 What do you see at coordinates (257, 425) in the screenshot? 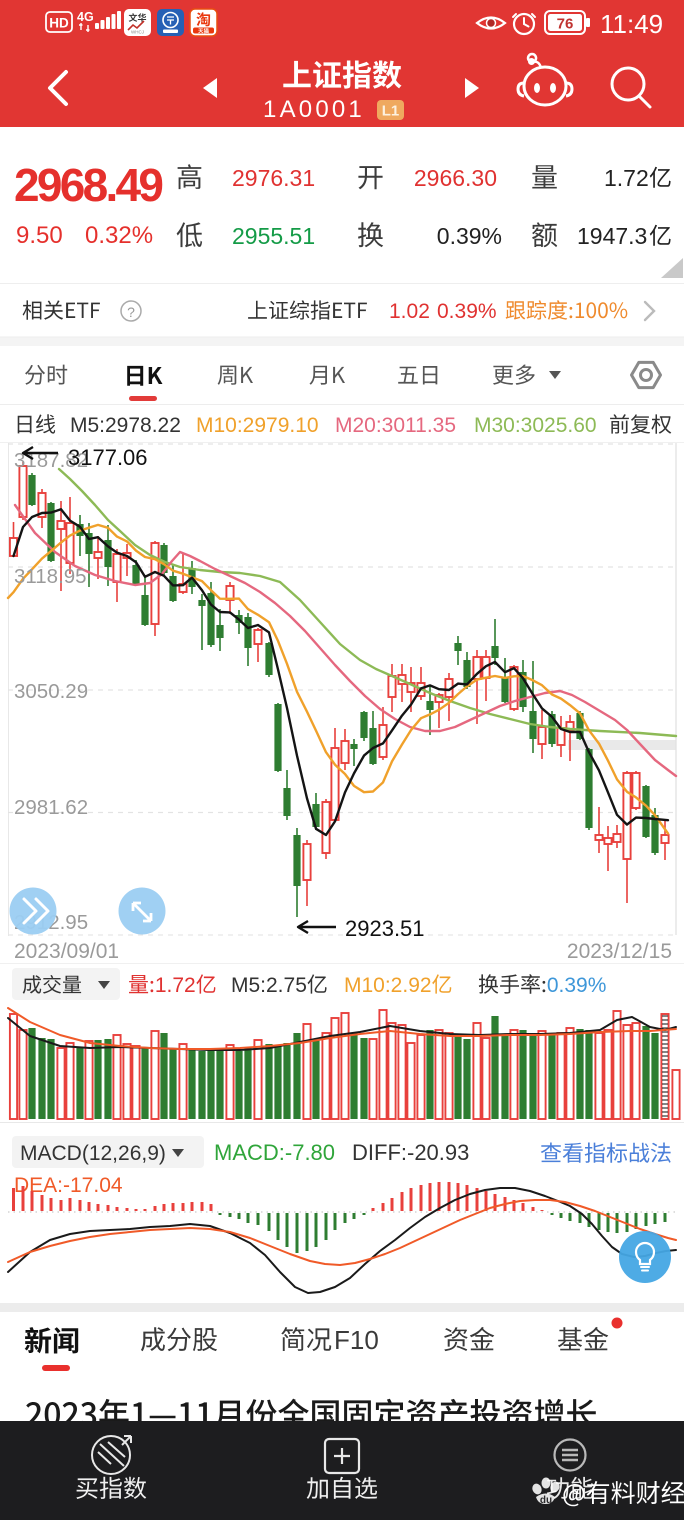
I see `svg-text: M10:2979.10` at bounding box center [257, 425].